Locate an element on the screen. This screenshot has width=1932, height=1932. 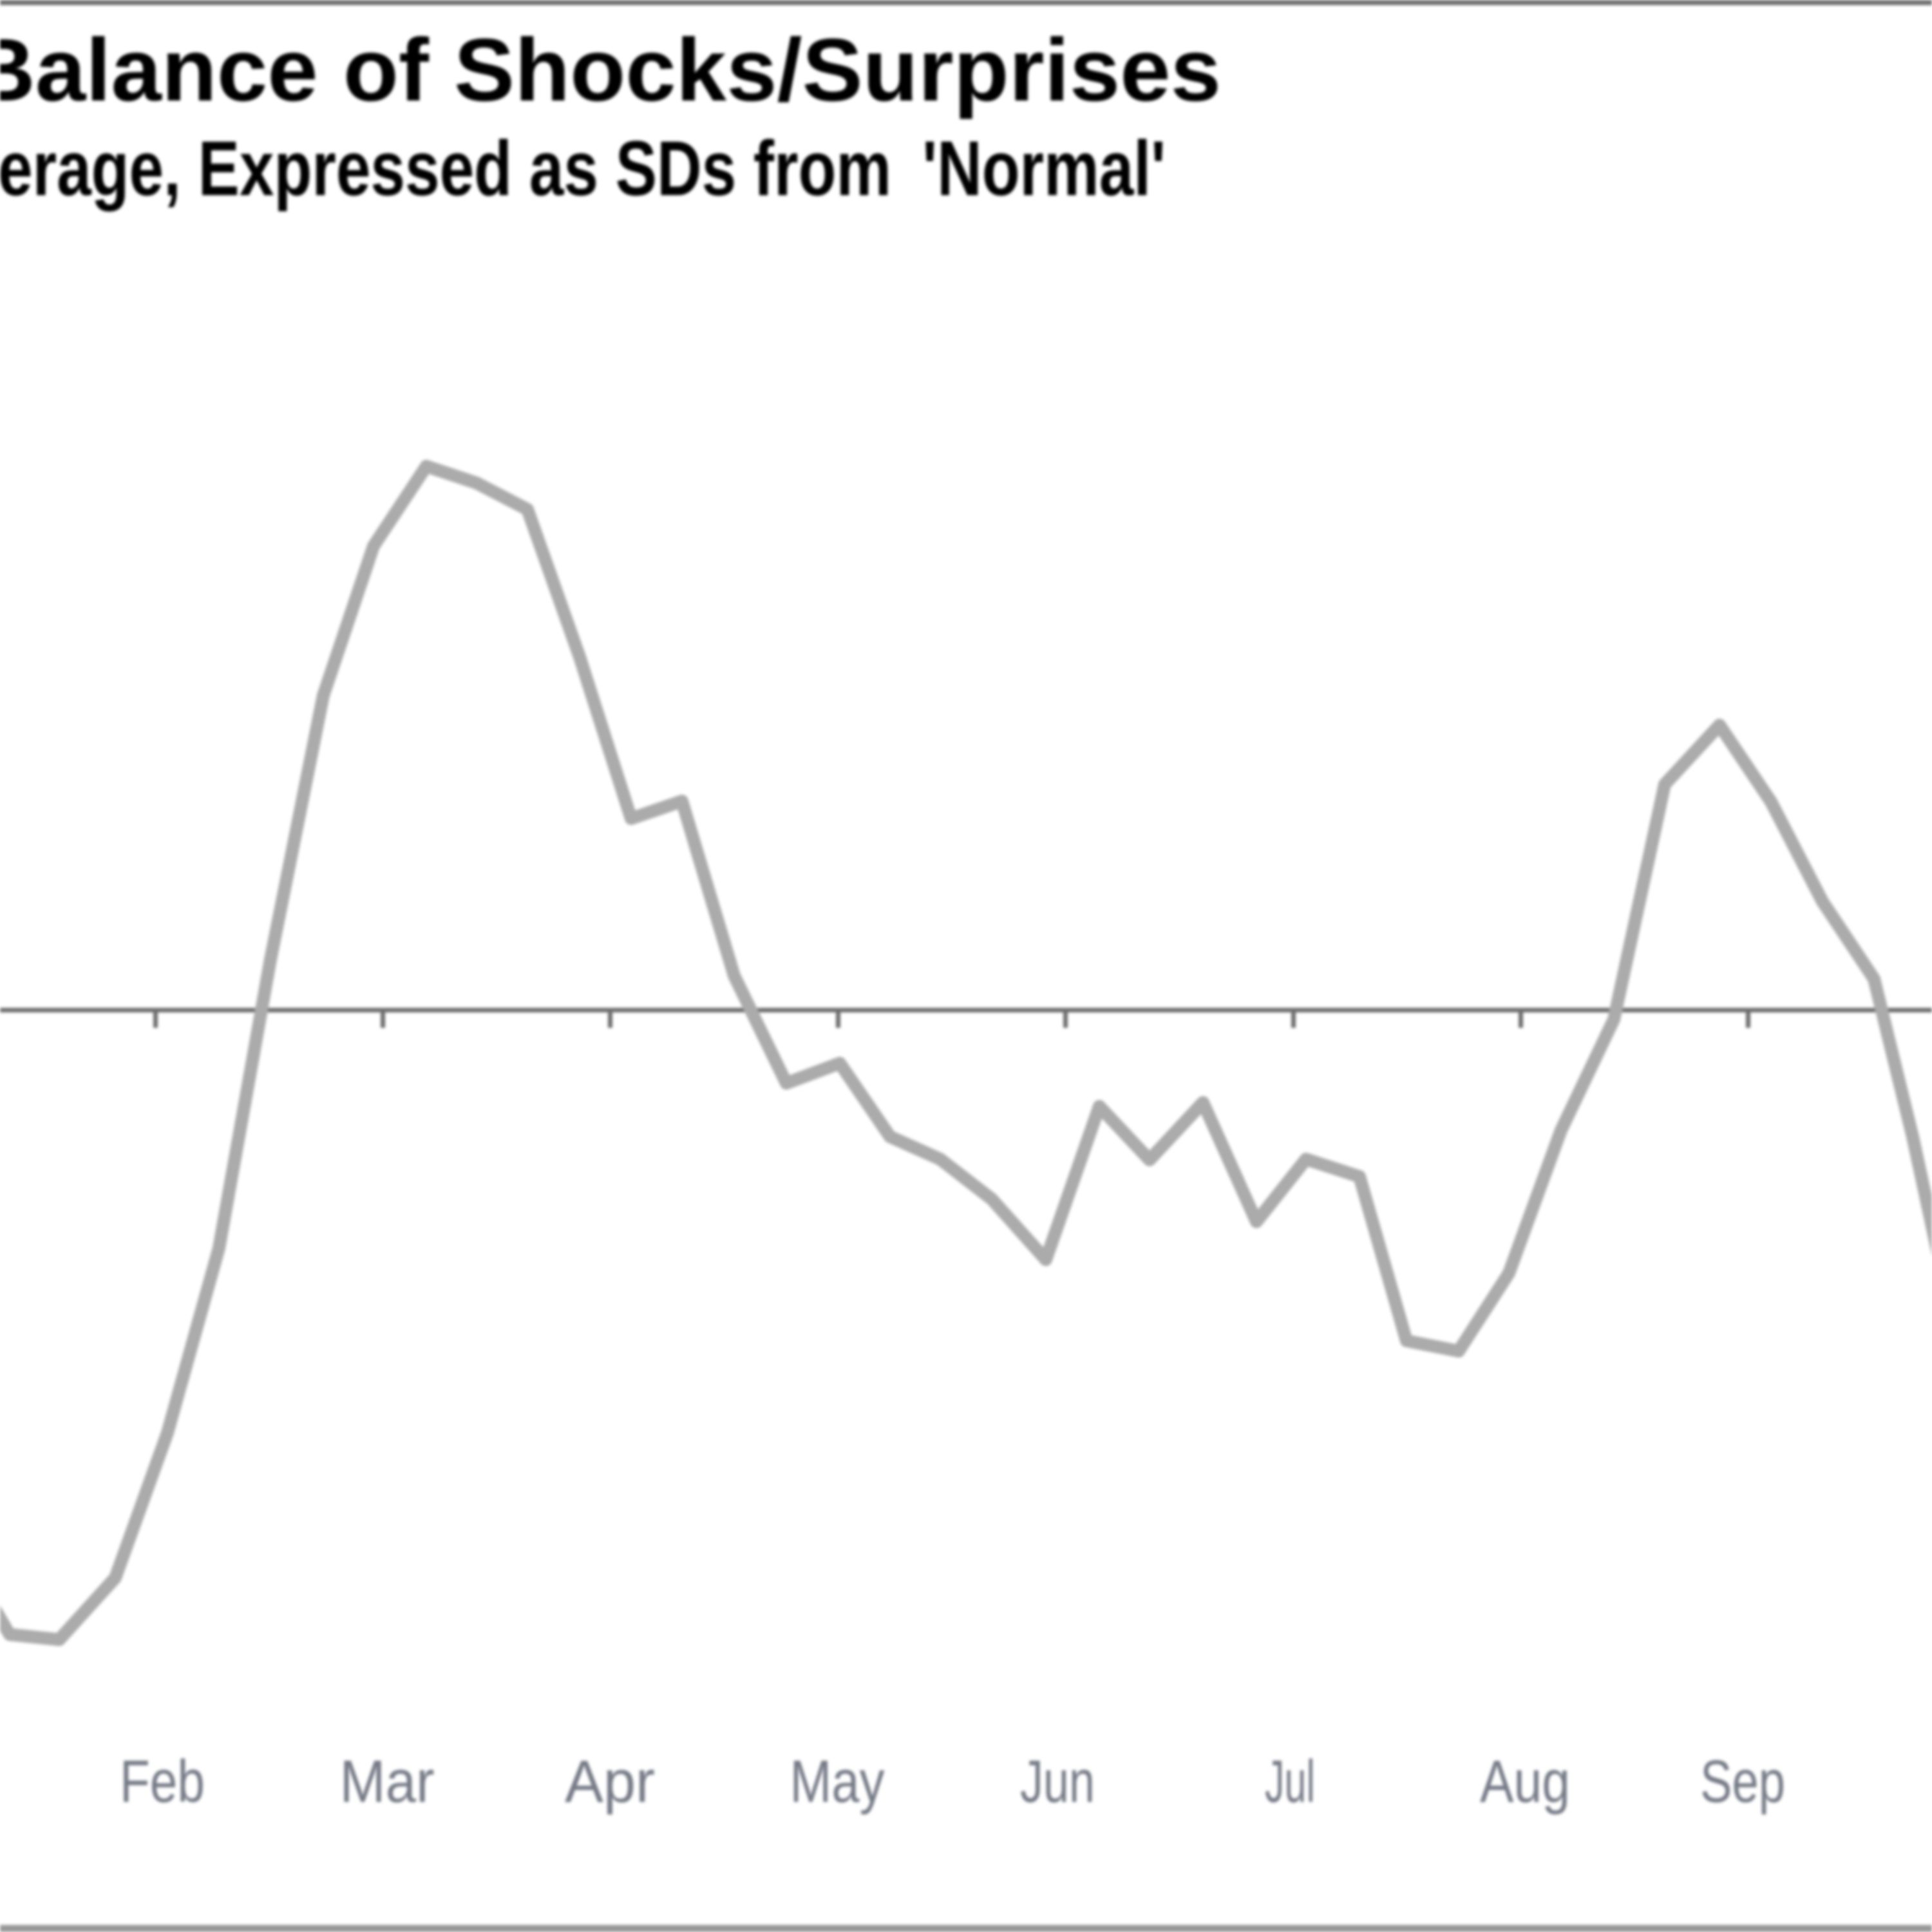
svg-text: Sep is located at coordinates (1742, 1781).